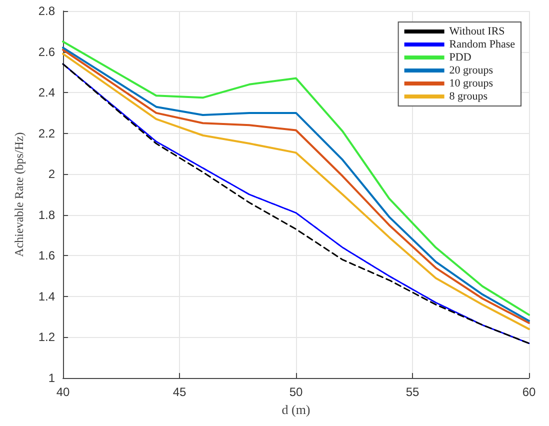 This screenshot has height=426, width=549. What do you see at coordinates (47, 255) in the screenshot?
I see `y-tick-label: 1.6` at bounding box center [47, 255].